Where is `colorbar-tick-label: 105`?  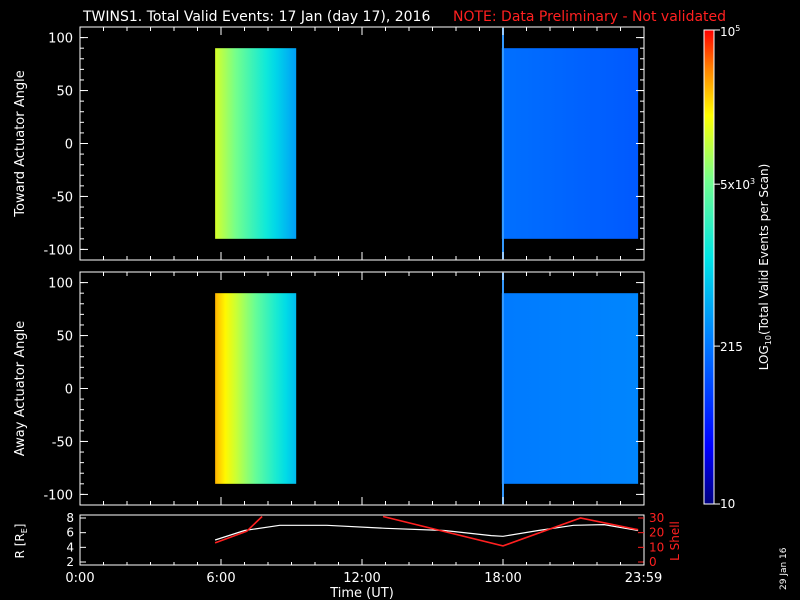
colorbar-tick-label: 105 is located at coordinates (730, 31).